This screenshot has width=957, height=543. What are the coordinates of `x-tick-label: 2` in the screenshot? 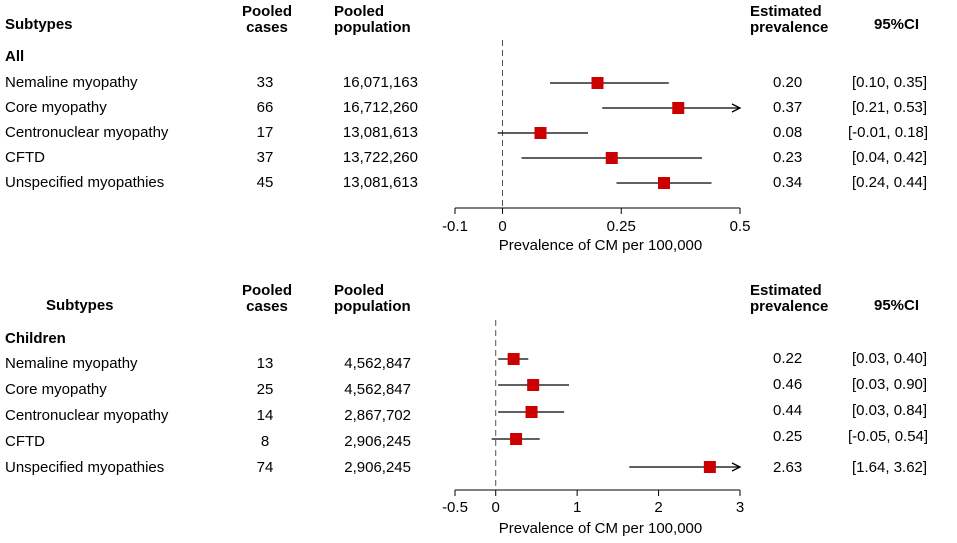 It's located at (658, 507).